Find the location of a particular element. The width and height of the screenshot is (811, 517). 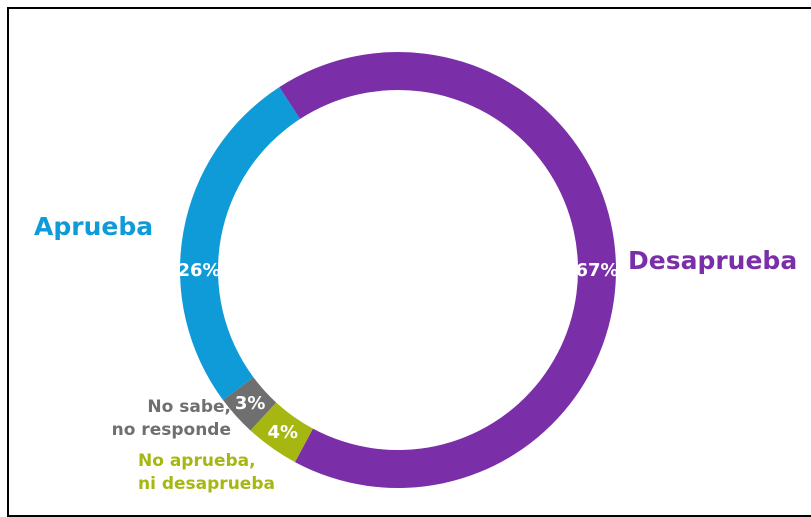

slice-aprueba is located at coordinates (239, 243).